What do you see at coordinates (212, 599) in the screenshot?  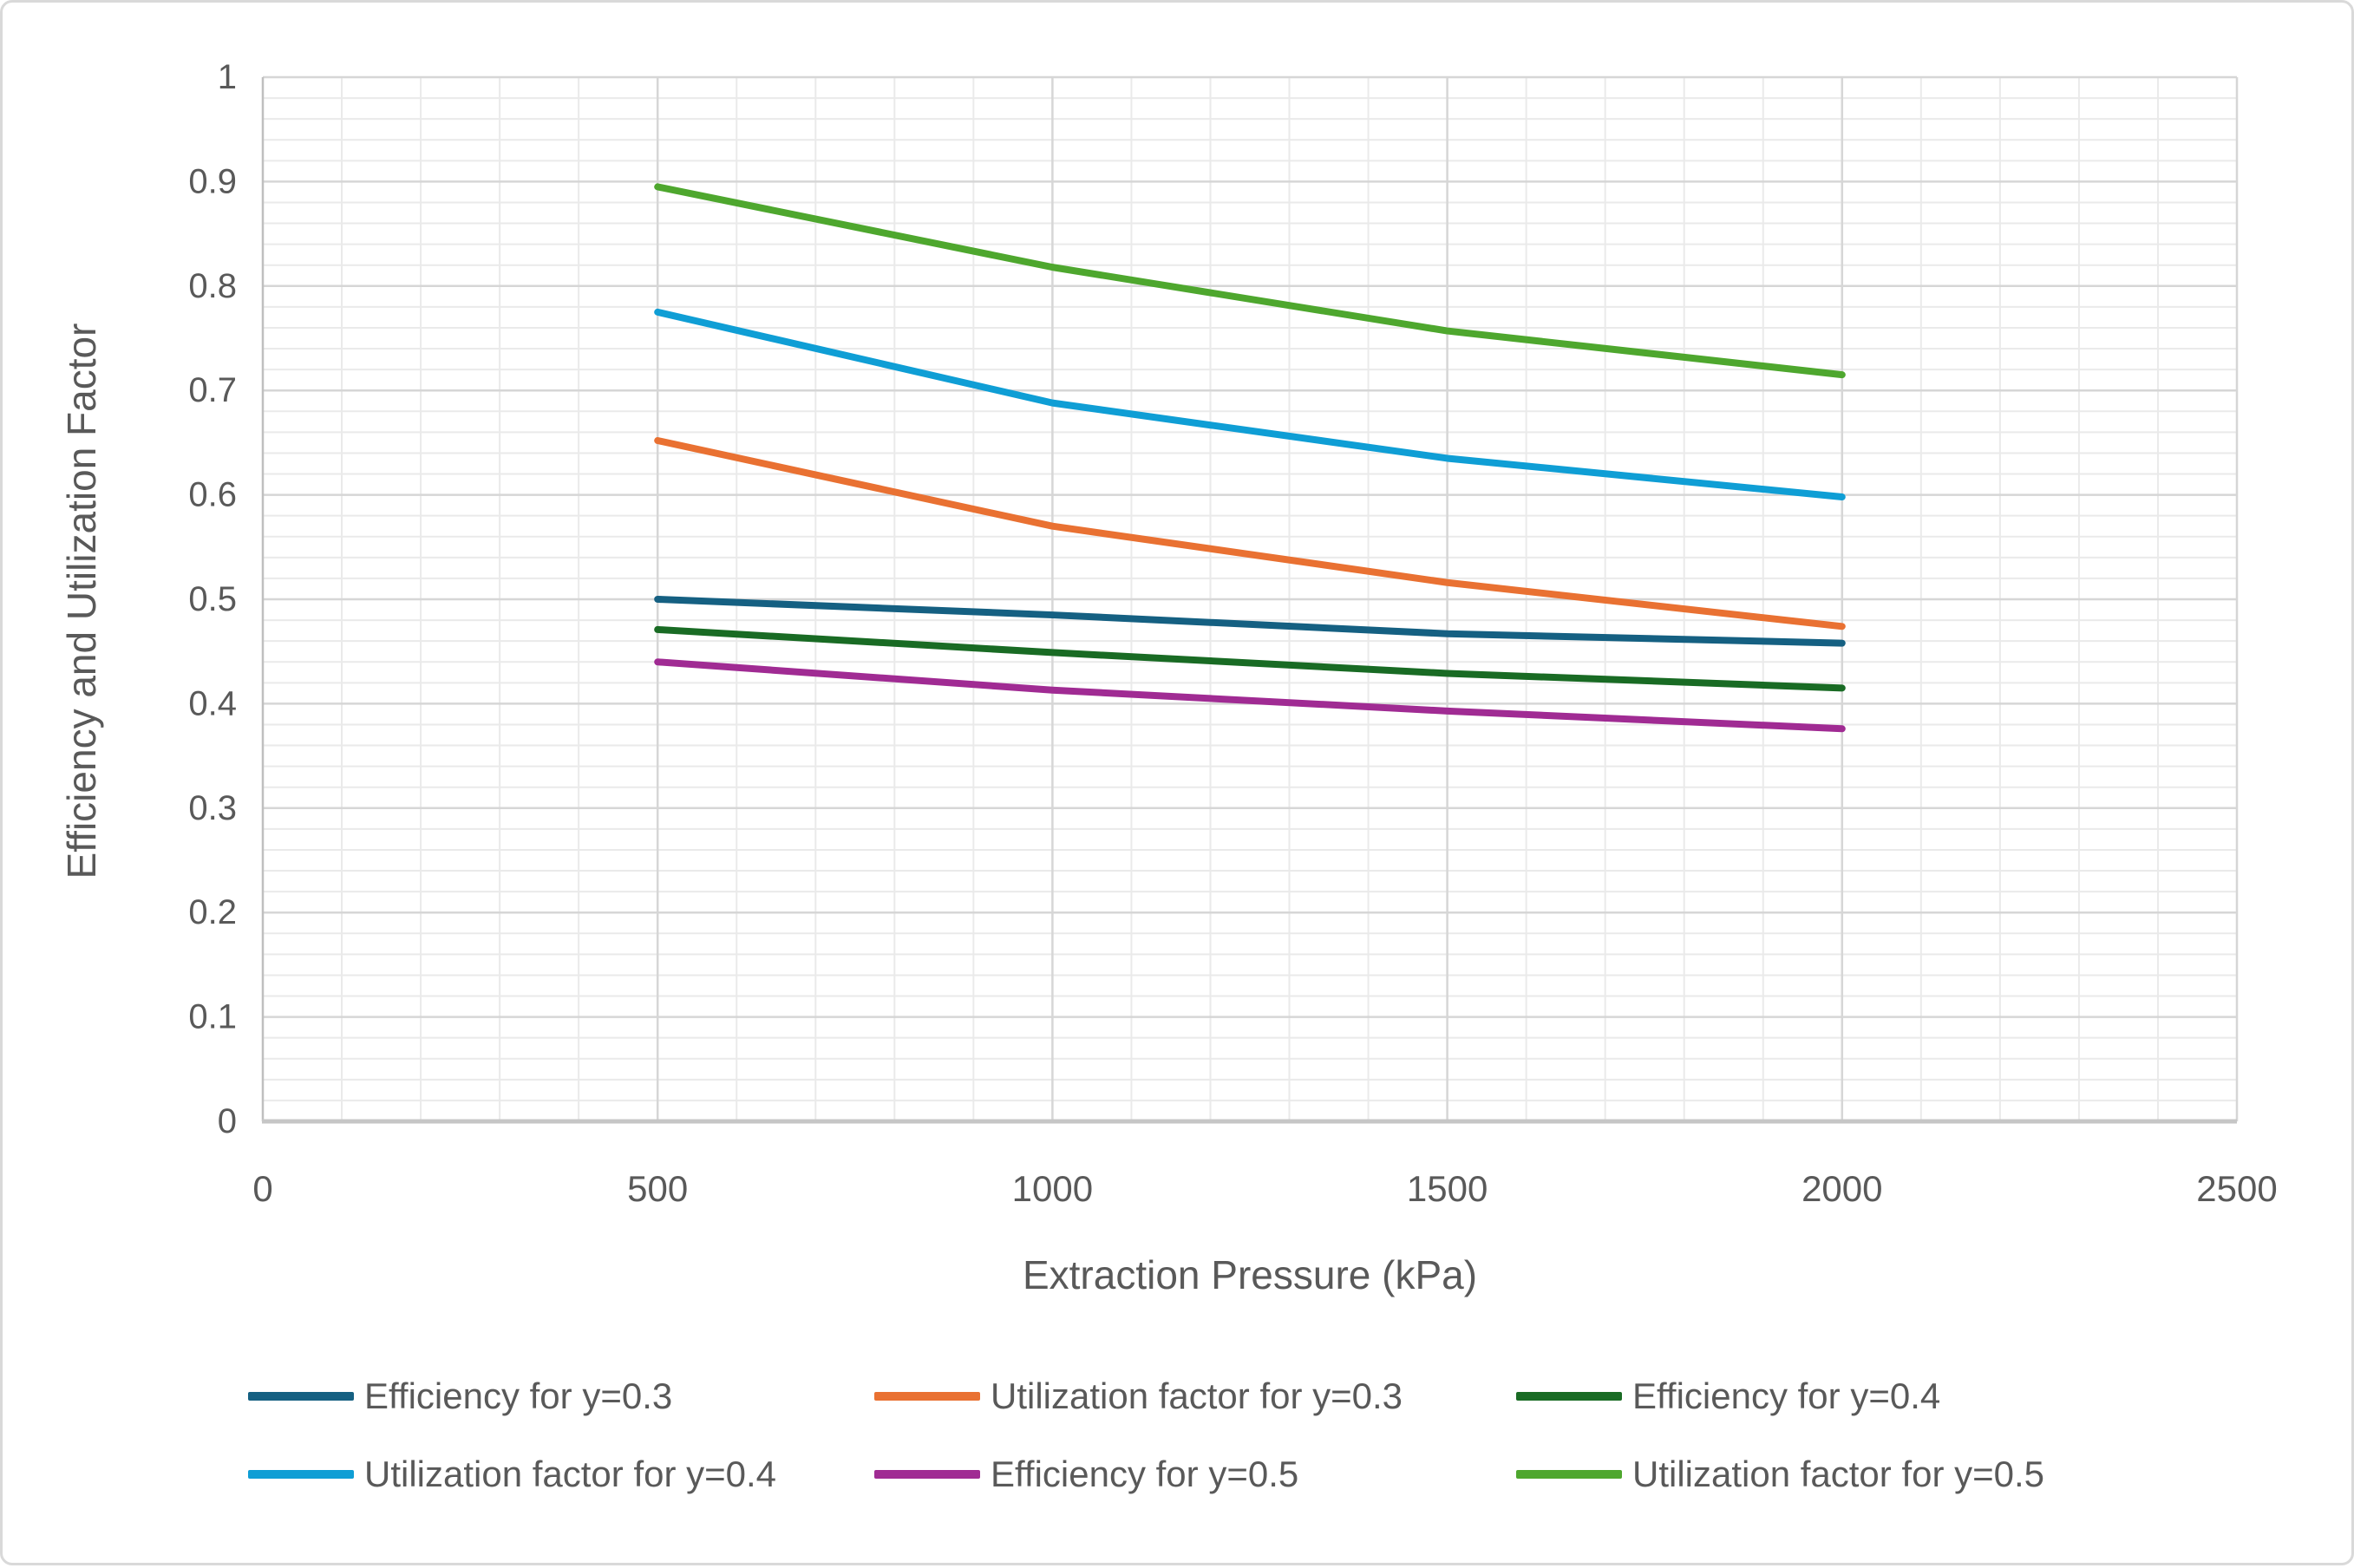 I see `y-tick-label: 0.5` at bounding box center [212, 599].